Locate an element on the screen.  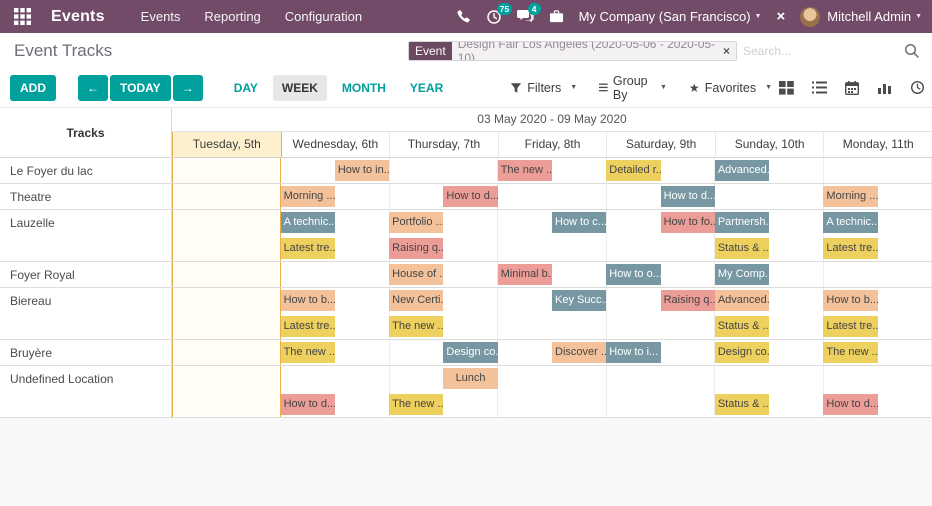
phone-icon is located at coordinates (463, 16).